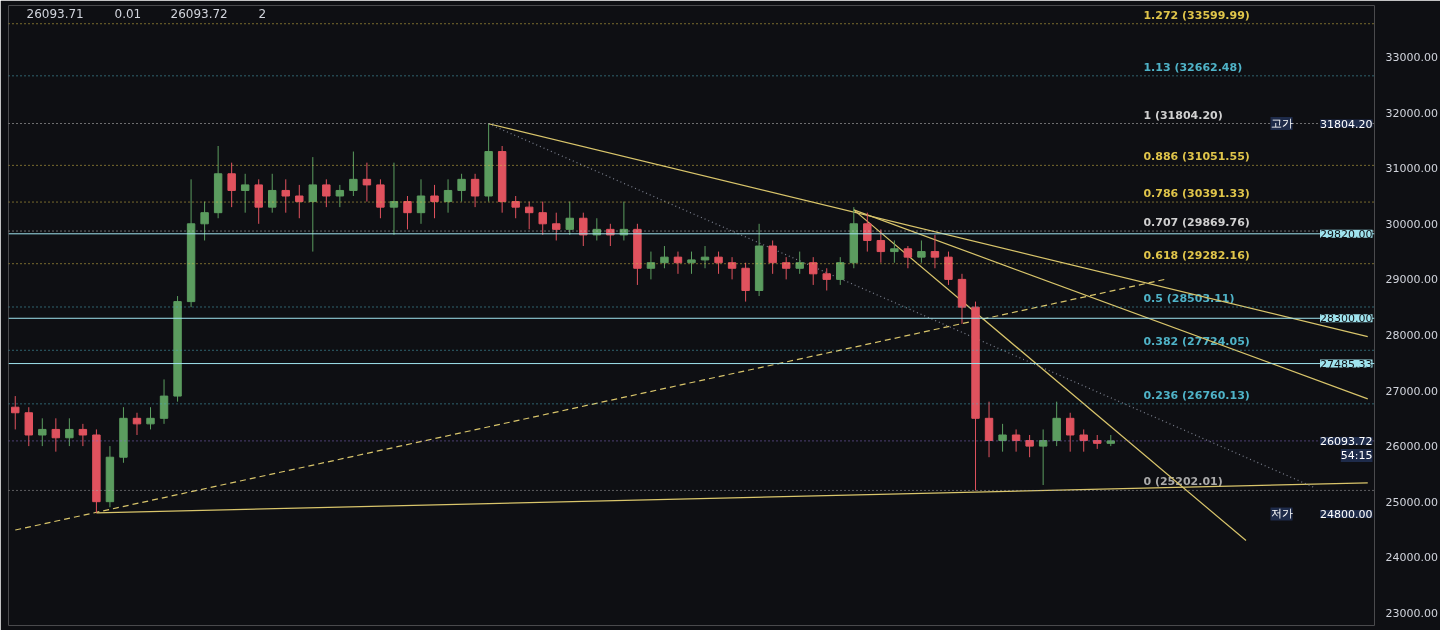 This screenshot has width=1447, height=637. I want to click on y-tick-label: 26000.00, so click(1411, 447).